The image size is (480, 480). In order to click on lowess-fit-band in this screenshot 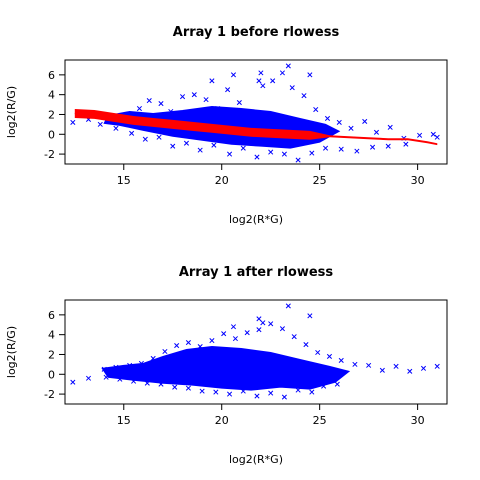, I will do `click(256, 127)`.